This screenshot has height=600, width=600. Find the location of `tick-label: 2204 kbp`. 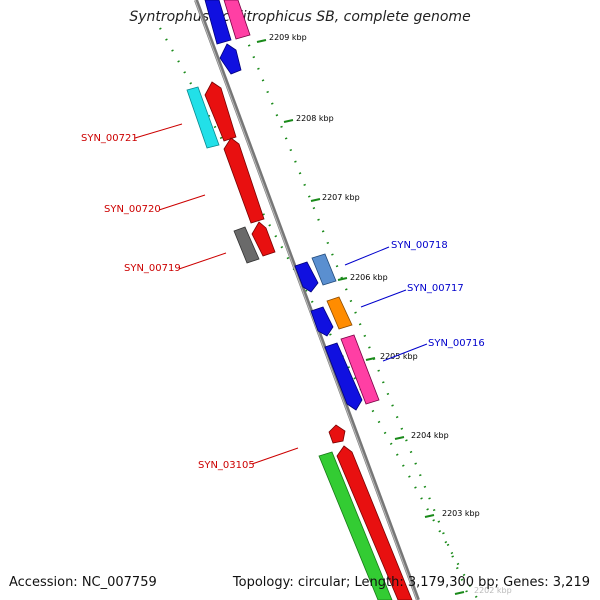

tick-label: 2204 kbp is located at coordinates (430, 435).